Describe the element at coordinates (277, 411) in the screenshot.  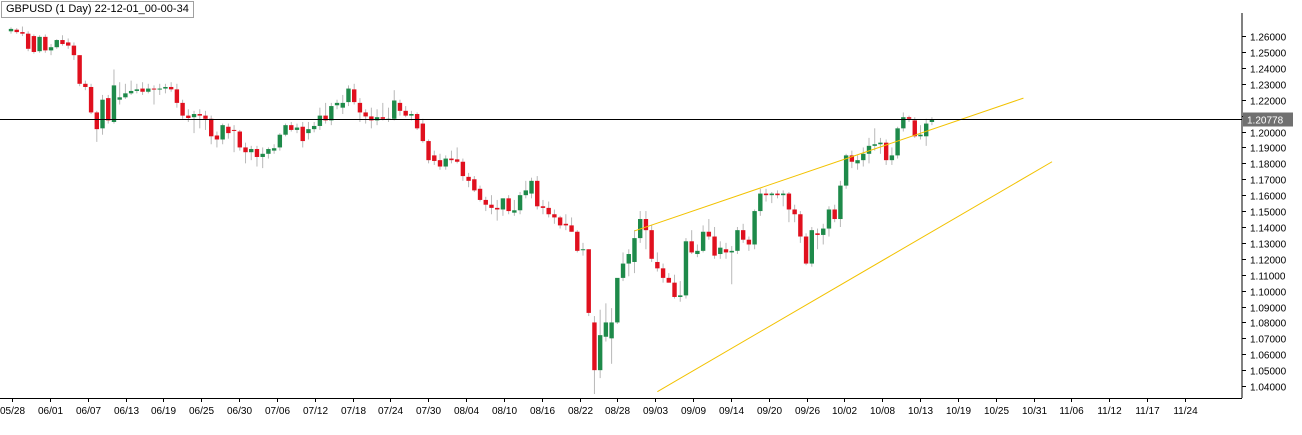
I see `time-tick-label: 07/06` at that location.